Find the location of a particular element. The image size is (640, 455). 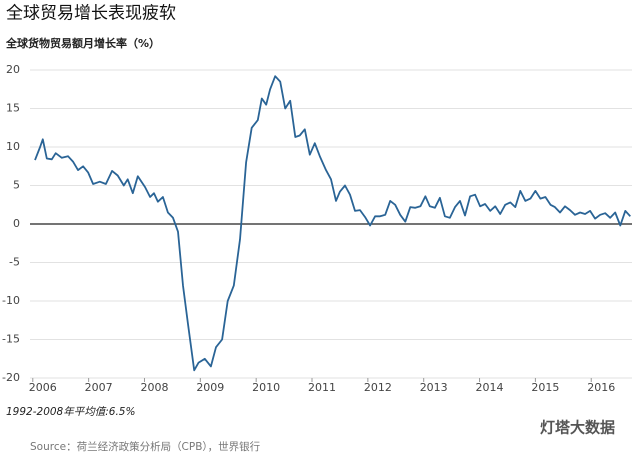

x-tick-label: 2007 is located at coordinates (99, 387).